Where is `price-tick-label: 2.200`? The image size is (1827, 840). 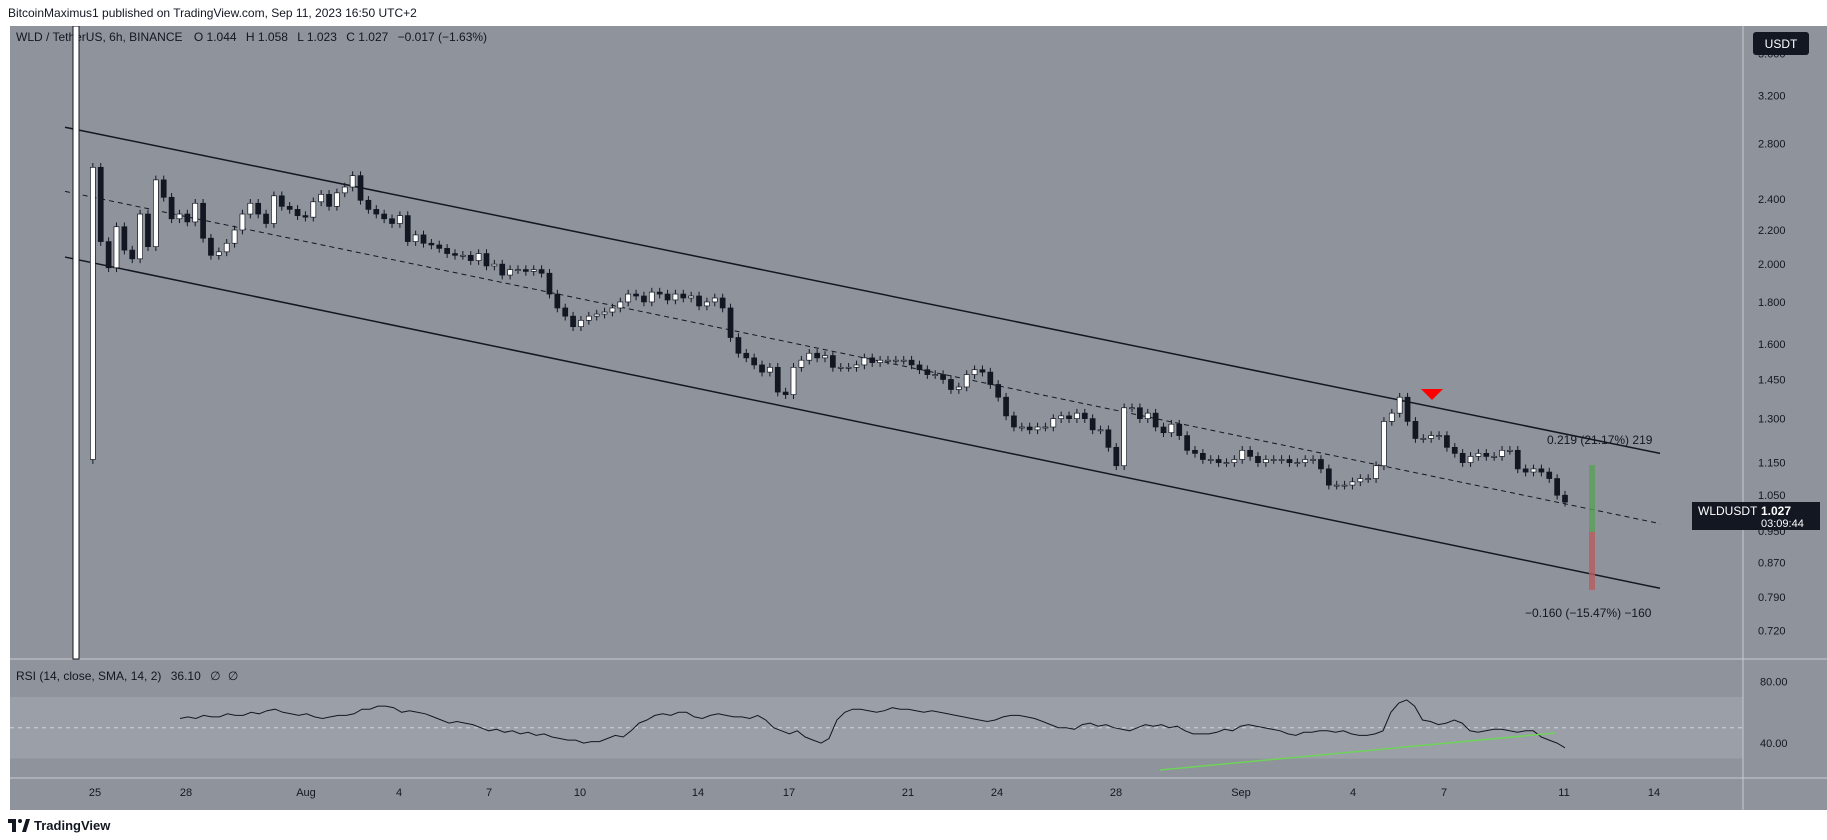
price-tick-label: 2.200 is located at coordinates (1772, 231).